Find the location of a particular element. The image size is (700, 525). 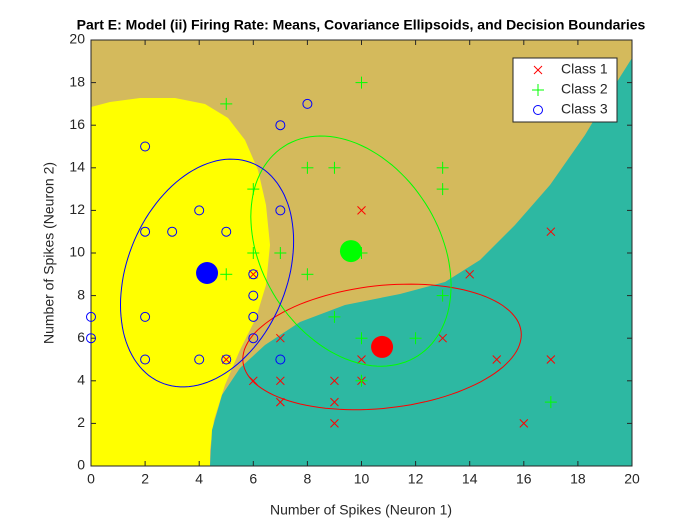

x-tick-label: 0 is located at coordinates (91, 479).